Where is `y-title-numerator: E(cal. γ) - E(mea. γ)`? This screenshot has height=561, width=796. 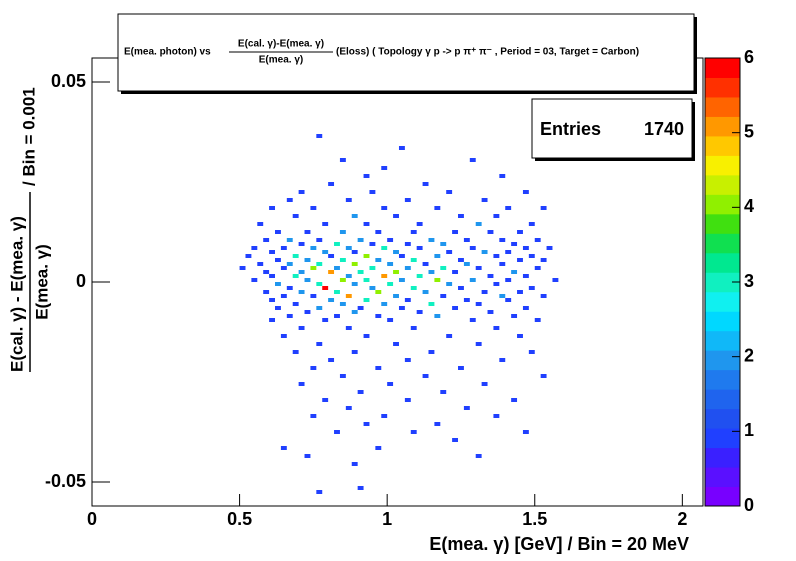
y-title-numerator: E(cal. γ) - E(mea. γ) is located at coordinates (16, 294).